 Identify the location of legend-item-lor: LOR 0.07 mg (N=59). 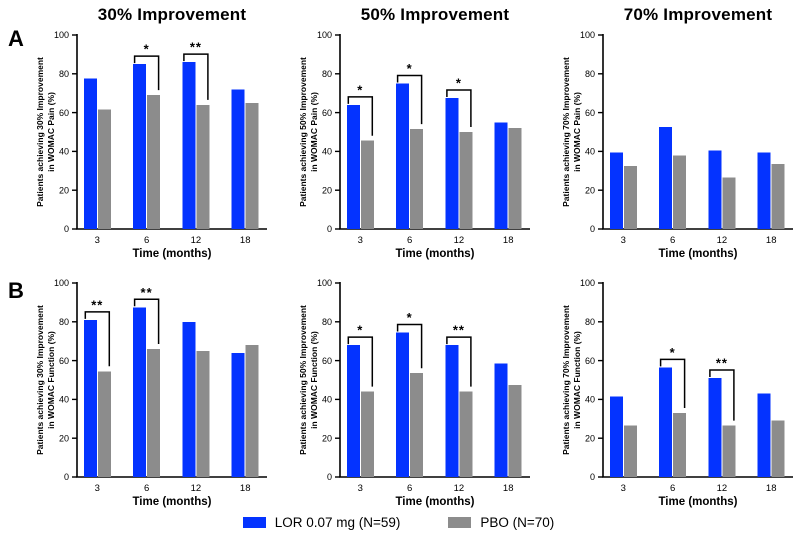
(321, 522).